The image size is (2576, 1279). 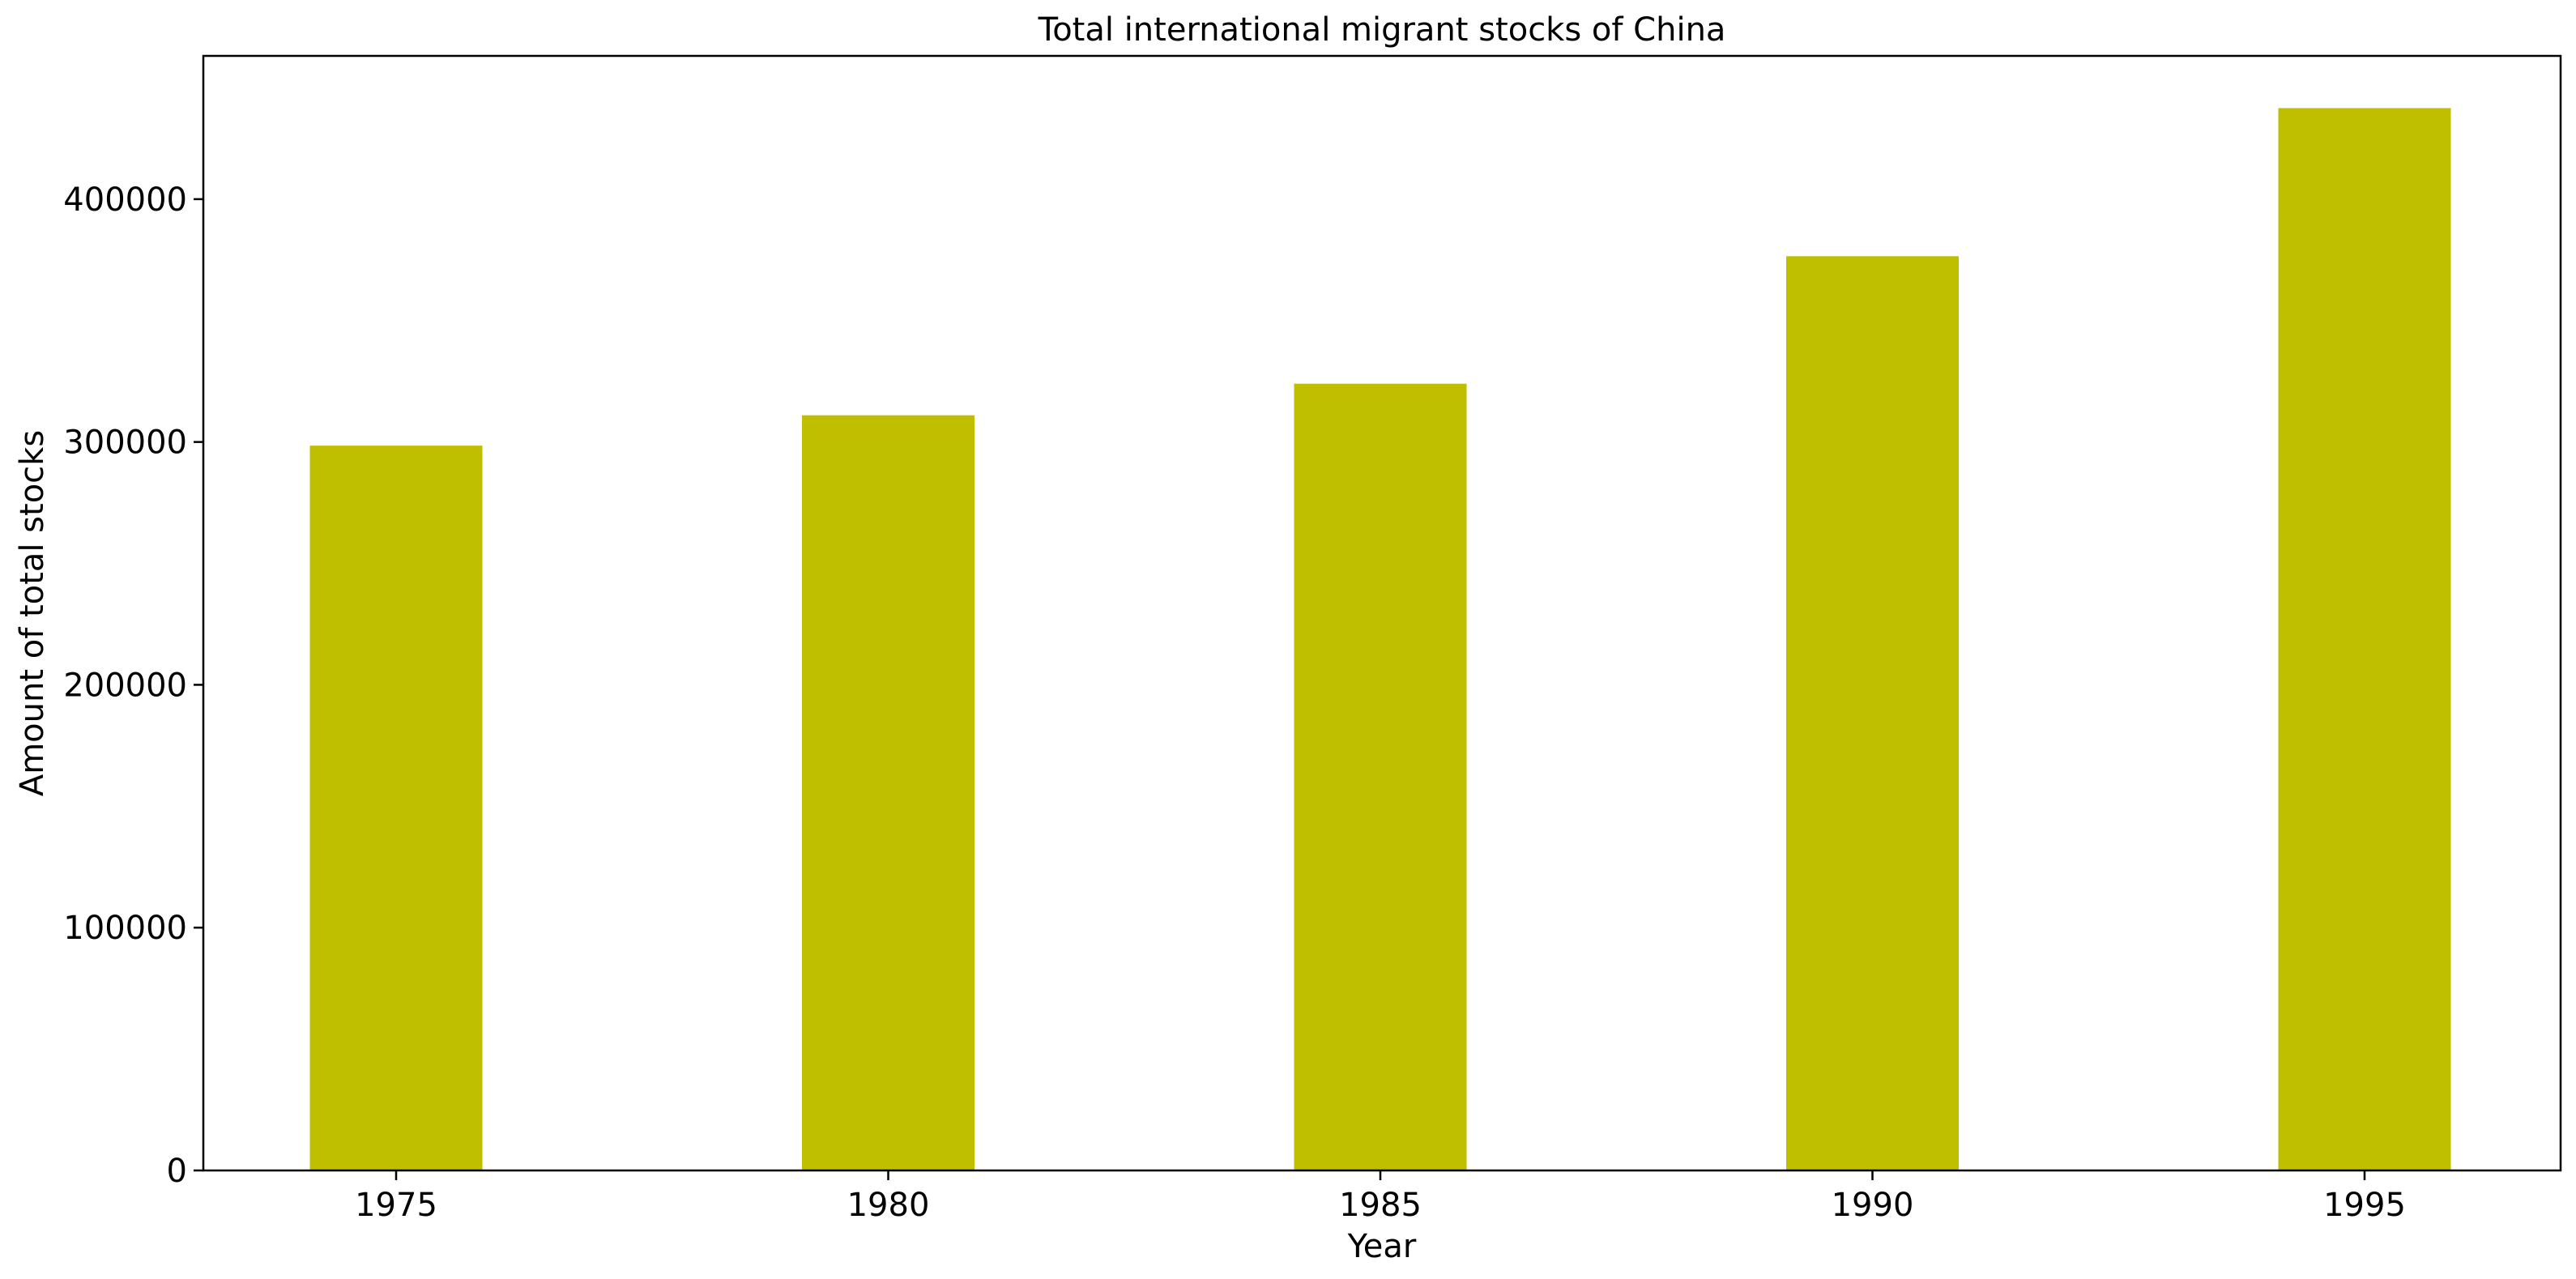 I want to click on x-axis-label: Year, so click(x=1382, y=1246).